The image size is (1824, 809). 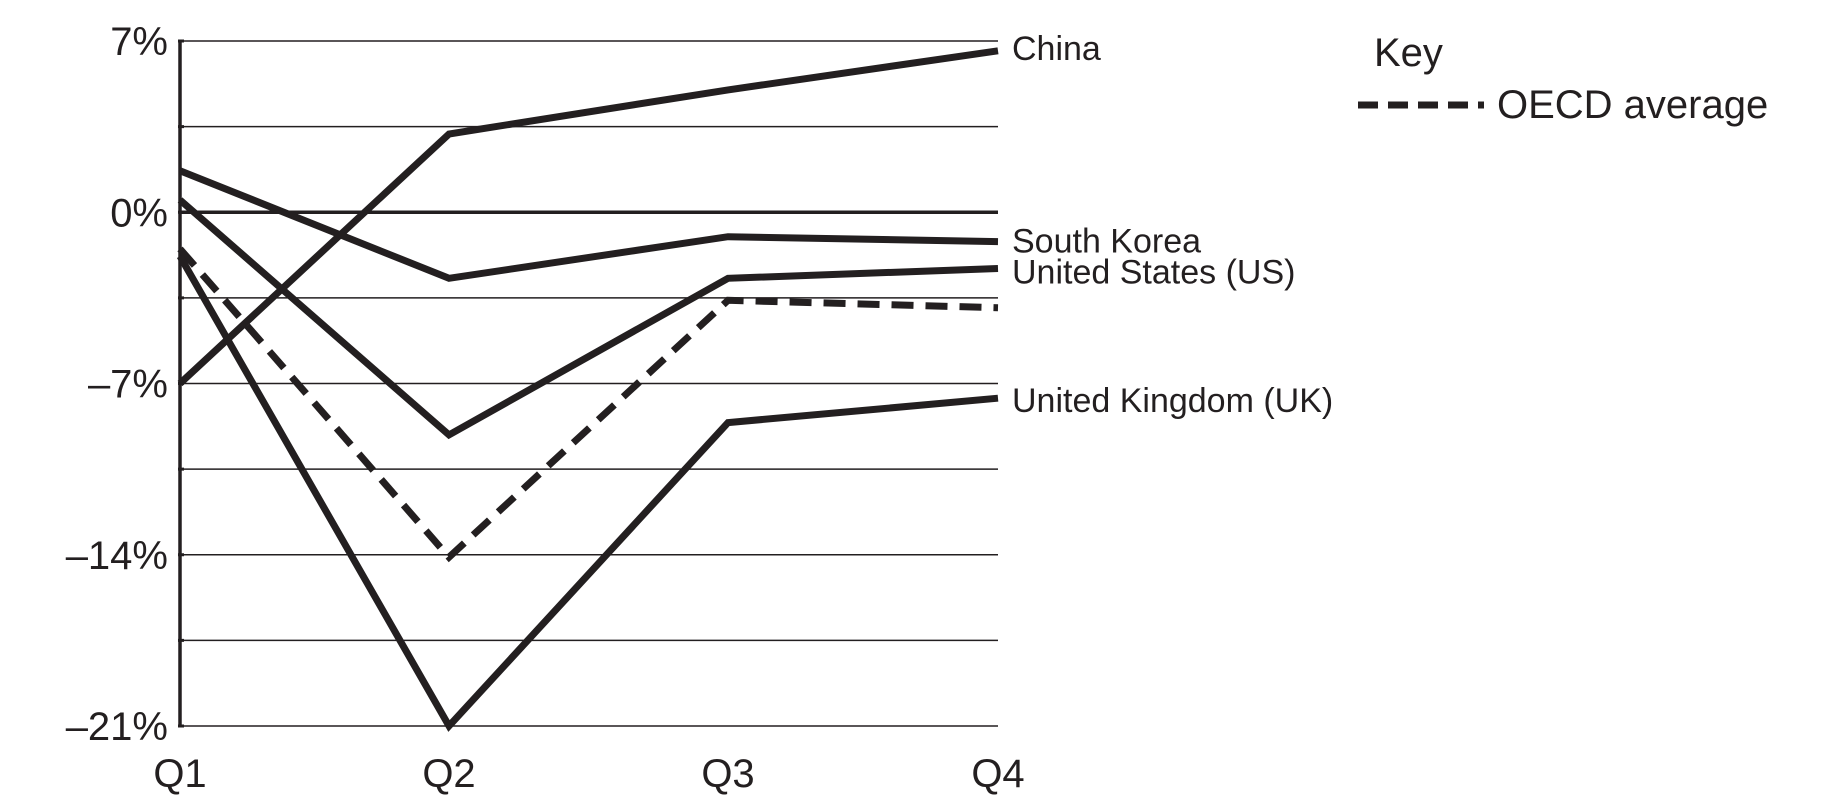 What do you see at coordinates (139, 213) in the screenshot?
I see `y-tick-label-2: 0%` at bounding box center [139, 213].